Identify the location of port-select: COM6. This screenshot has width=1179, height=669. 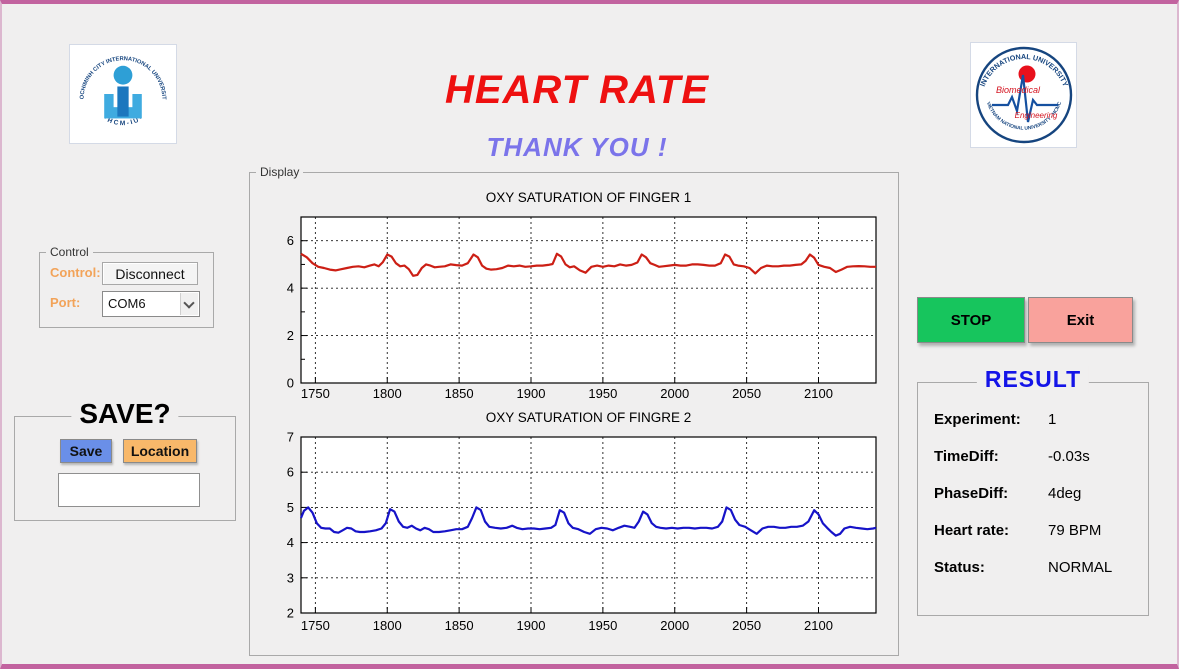
(151, 304).